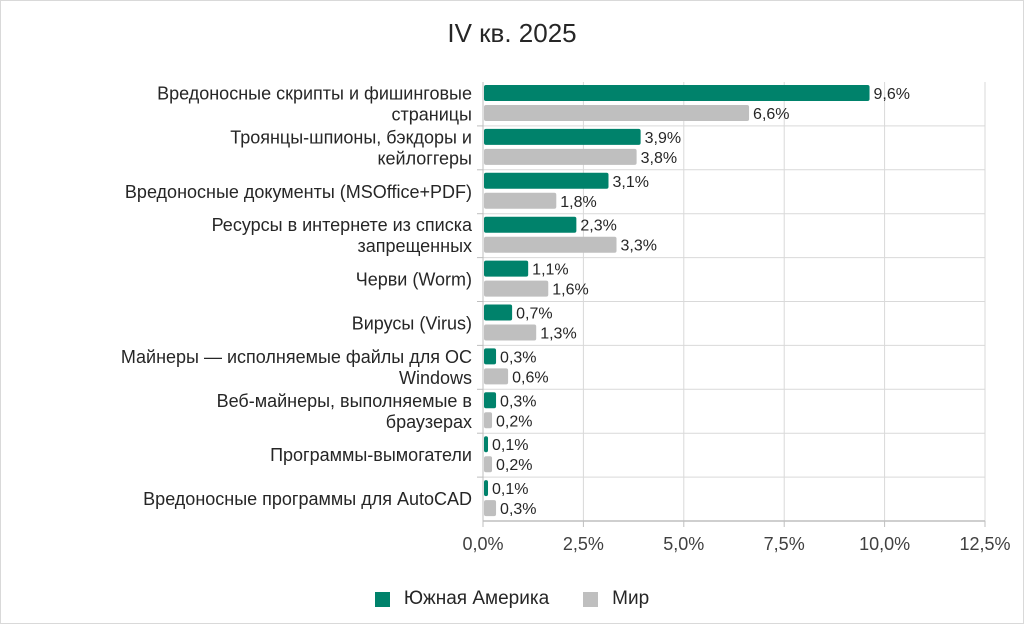 This screenshot has width=1024, height=624. Describe the element at coordinates (892, 94) in the screenshot. I see `data-label: 9,6%` at that location.